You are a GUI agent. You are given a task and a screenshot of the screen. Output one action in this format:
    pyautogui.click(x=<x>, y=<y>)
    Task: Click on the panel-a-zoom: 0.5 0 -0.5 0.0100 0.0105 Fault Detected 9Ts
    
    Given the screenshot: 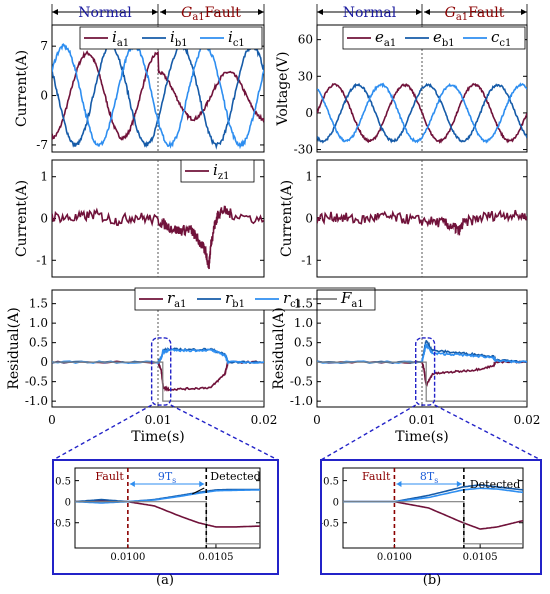 What is the action you would take?
    pyautogui.click(x=156, y=515)
    